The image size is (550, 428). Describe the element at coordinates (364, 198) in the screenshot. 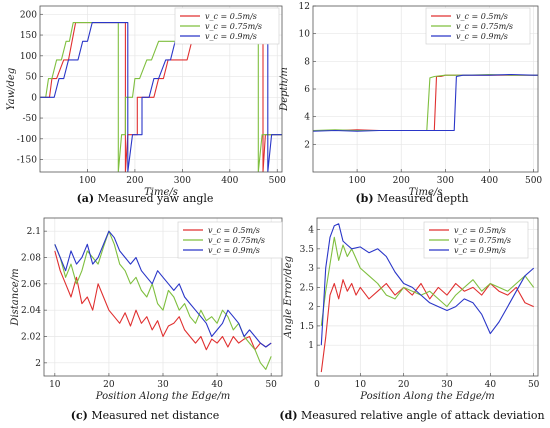

I see `caption-b-letter: (b)` at that location.